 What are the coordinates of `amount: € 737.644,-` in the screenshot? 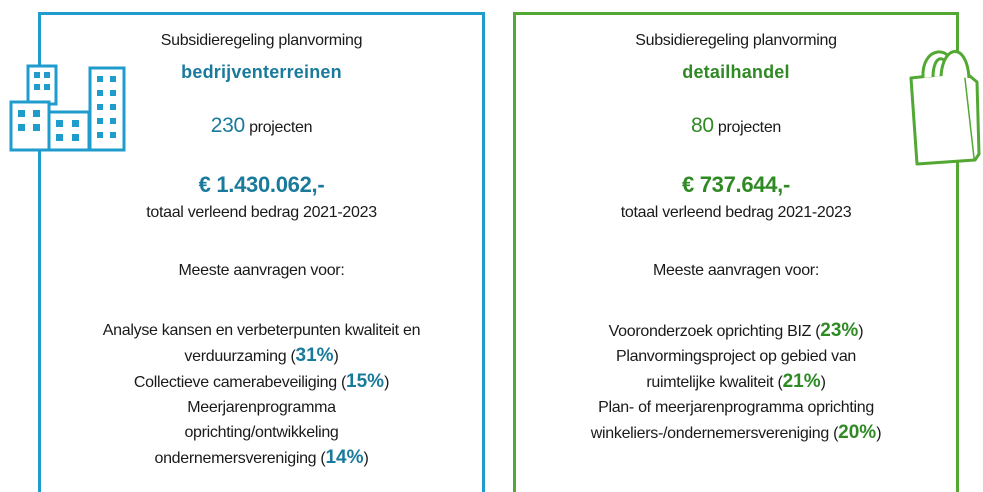 It's located at (736, 185).